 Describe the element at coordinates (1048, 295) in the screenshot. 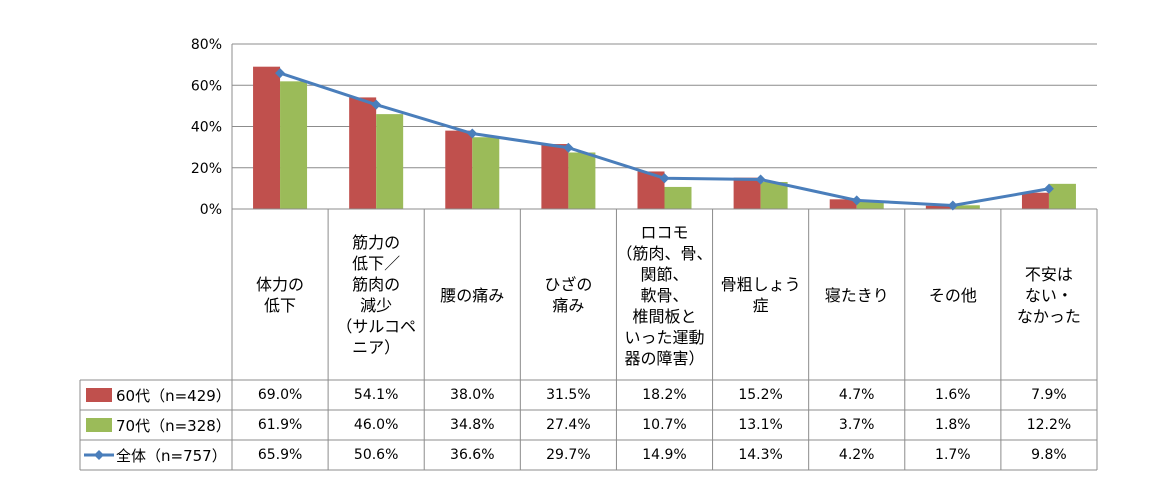

I see `category-label: 不安は ない・ なかった` at that location.